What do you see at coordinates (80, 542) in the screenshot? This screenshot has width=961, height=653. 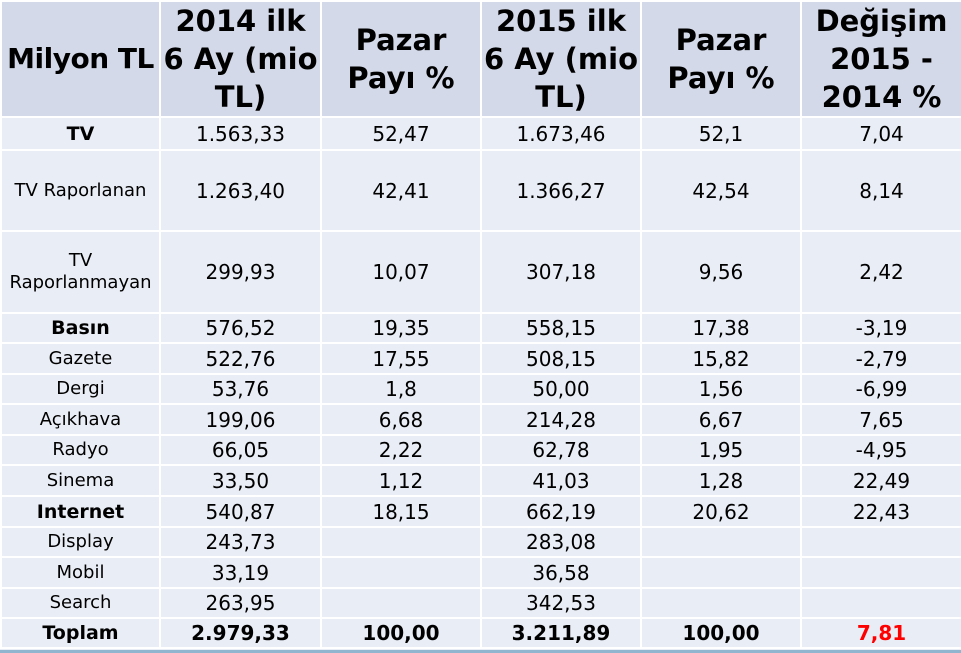 I see `row-label: Display` at bounding box center [80, 542].